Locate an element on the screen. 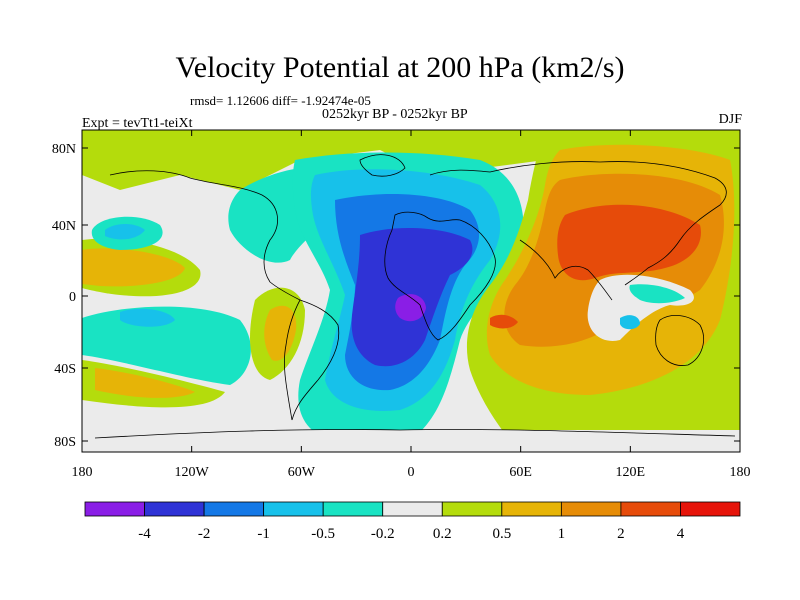  coast-north-america is located at coordinates (205, 235).